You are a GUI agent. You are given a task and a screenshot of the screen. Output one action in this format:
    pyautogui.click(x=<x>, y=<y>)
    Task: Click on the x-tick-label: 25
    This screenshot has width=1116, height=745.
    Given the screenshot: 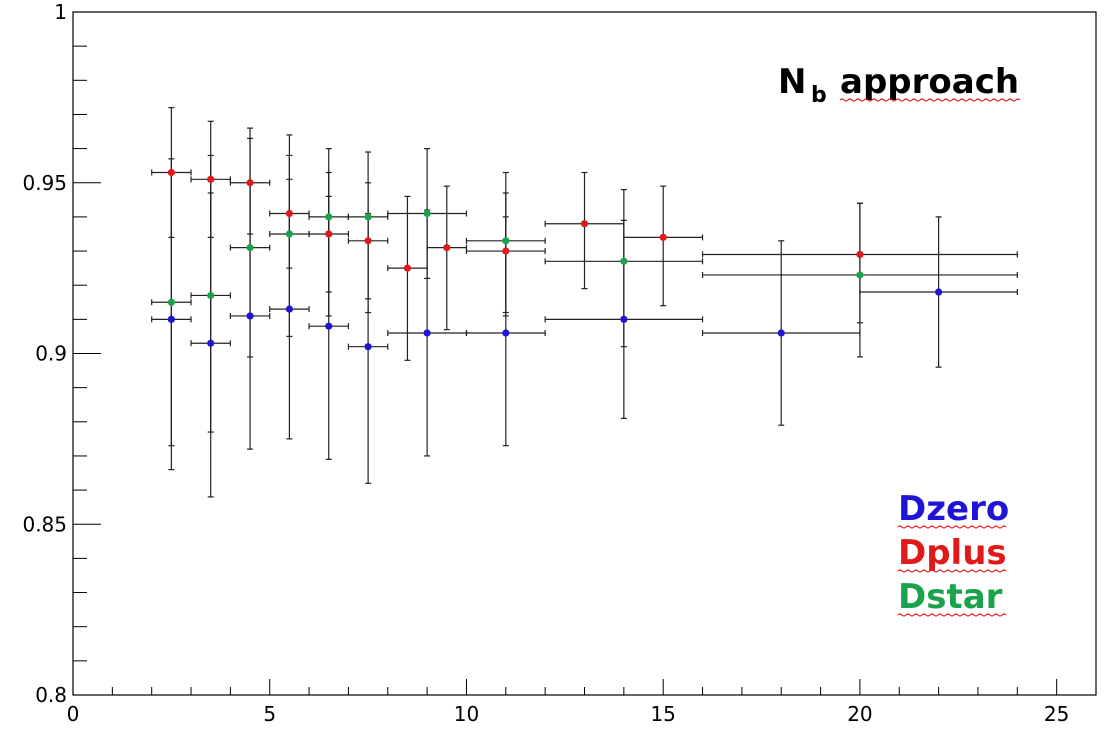 What is the action you would take?
    pyautogui.click(x=1056, y=714)
    